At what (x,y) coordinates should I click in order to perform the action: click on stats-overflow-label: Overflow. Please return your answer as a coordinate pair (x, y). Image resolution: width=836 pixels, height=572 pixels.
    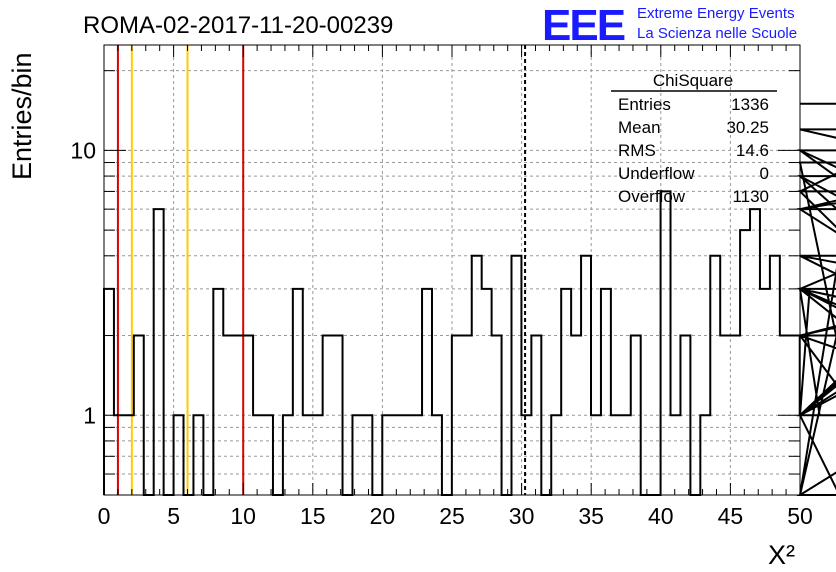
    Looking at the image, I should click on (652, 196).